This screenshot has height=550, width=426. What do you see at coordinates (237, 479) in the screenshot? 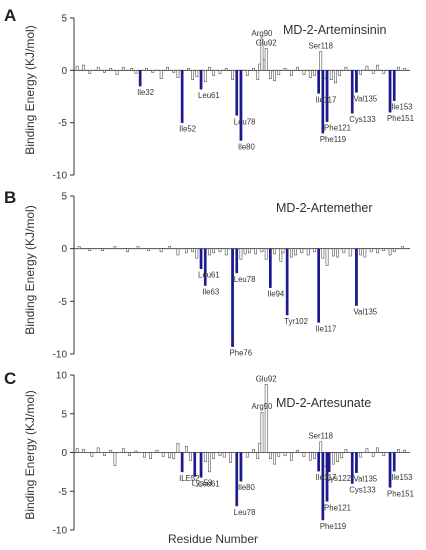
I see `panel-c-bar-leu78` at bounding box center [237, 479].